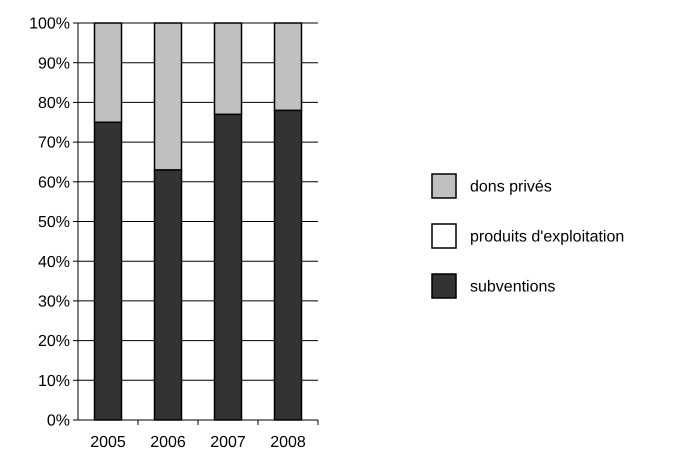  I want to click on y-tick-label: 30%, so click(54, 302).